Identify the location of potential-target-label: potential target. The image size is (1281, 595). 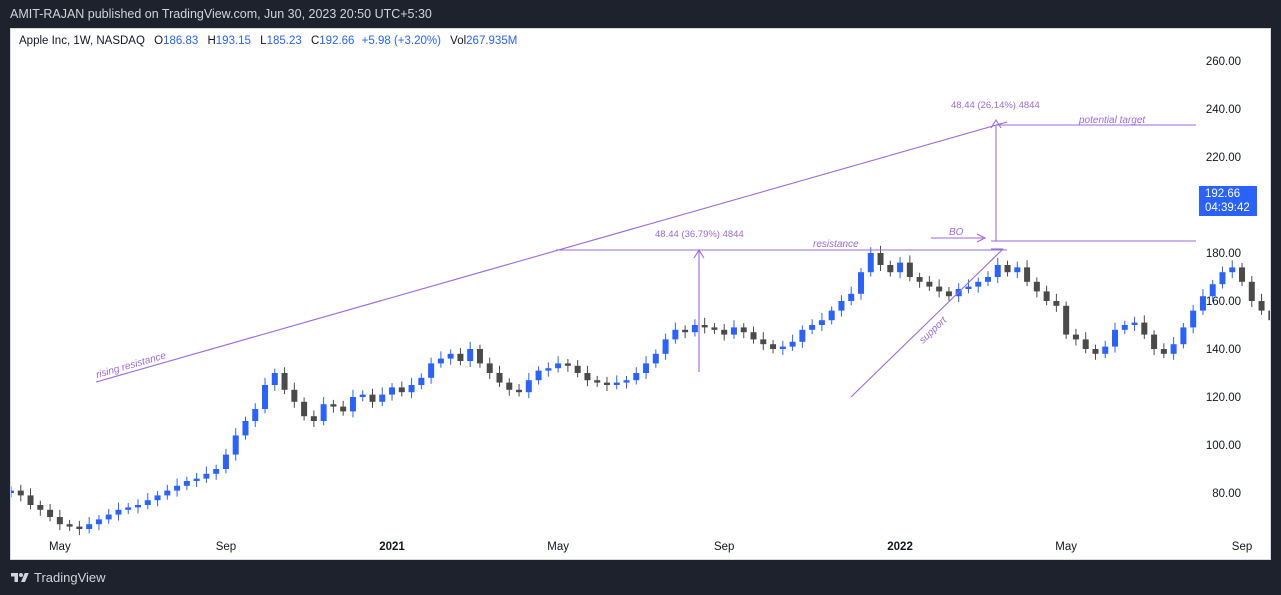
(1112, 120).